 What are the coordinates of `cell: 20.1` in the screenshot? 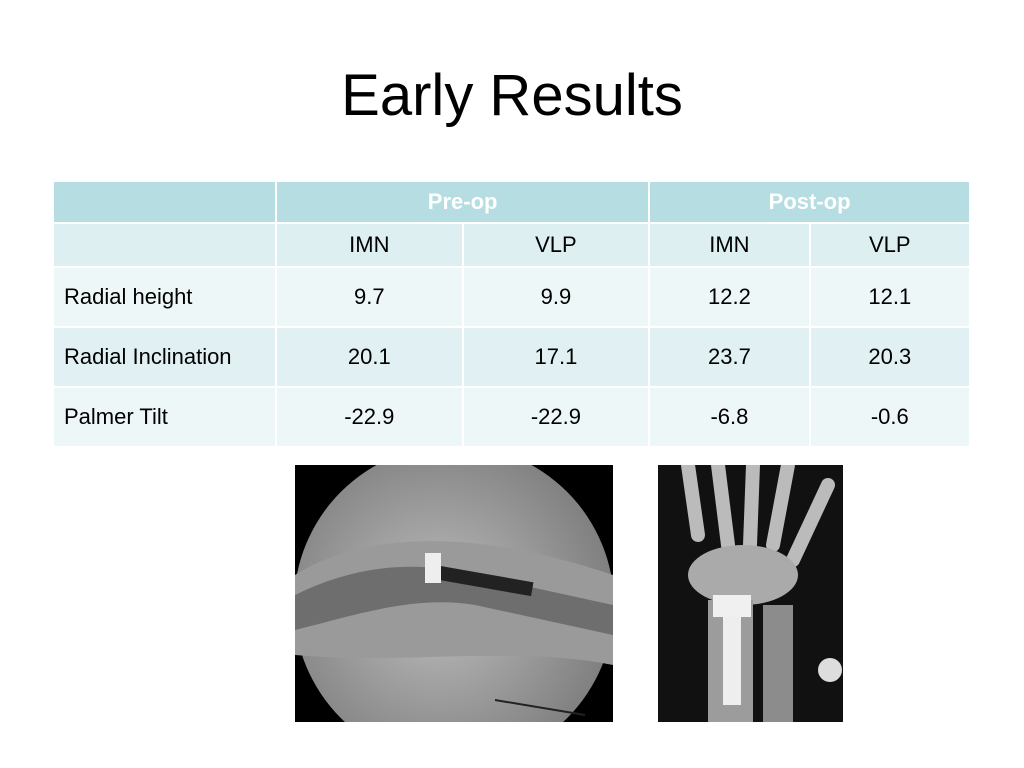 It's located at (369, 357).